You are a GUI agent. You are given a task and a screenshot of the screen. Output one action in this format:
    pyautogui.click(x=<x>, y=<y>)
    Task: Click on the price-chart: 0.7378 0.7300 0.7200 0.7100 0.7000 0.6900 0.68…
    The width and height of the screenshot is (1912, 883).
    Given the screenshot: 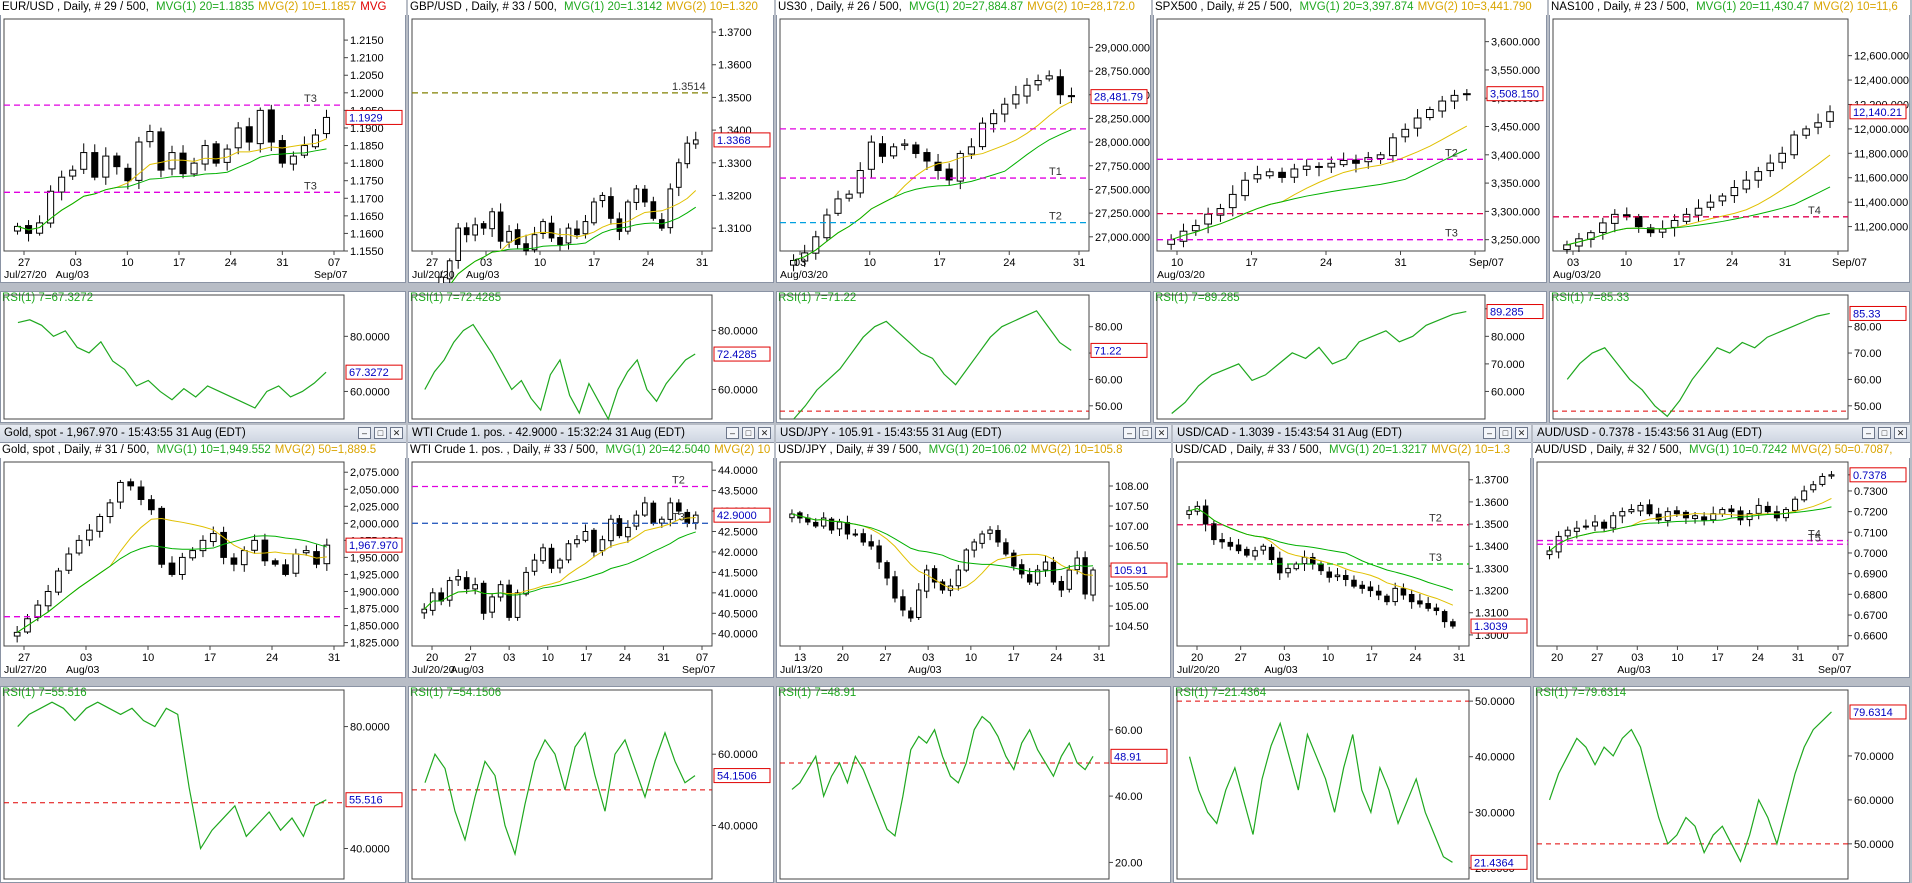 What is the action you would take?
    pyautogui.click(x=1721, y=568)
    